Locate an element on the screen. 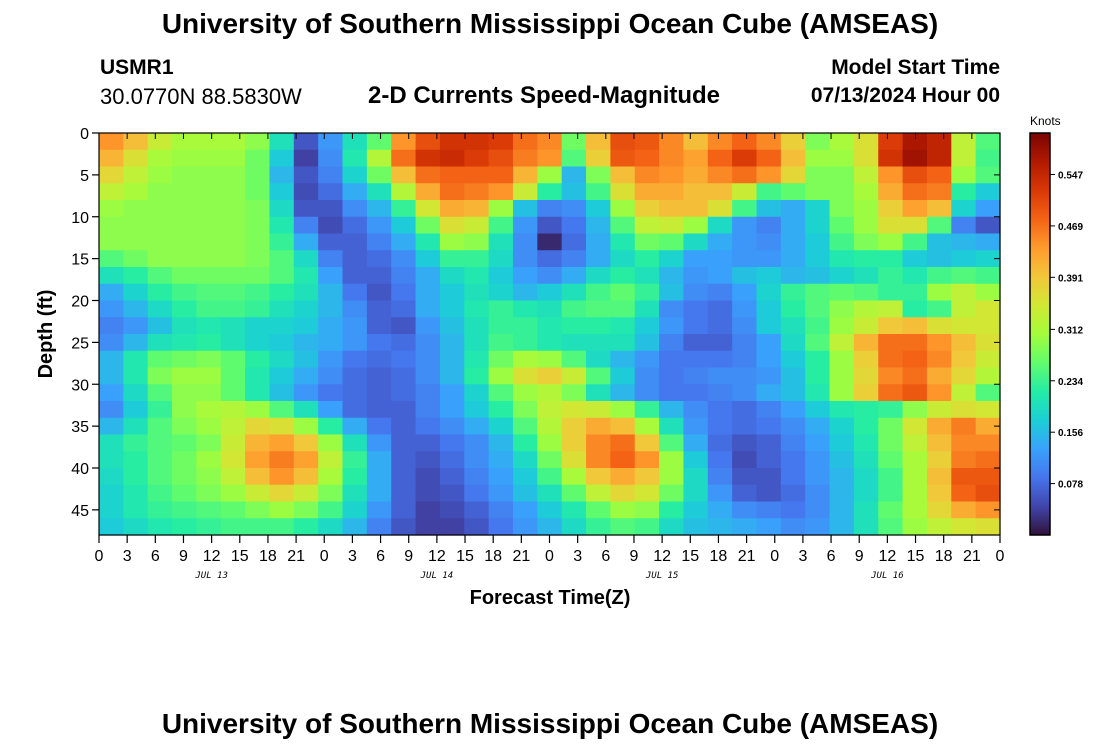 This screenshot has width=1100, height=750. colorbar-tick-label: 0.391 is located at coordinates (1070, 278).